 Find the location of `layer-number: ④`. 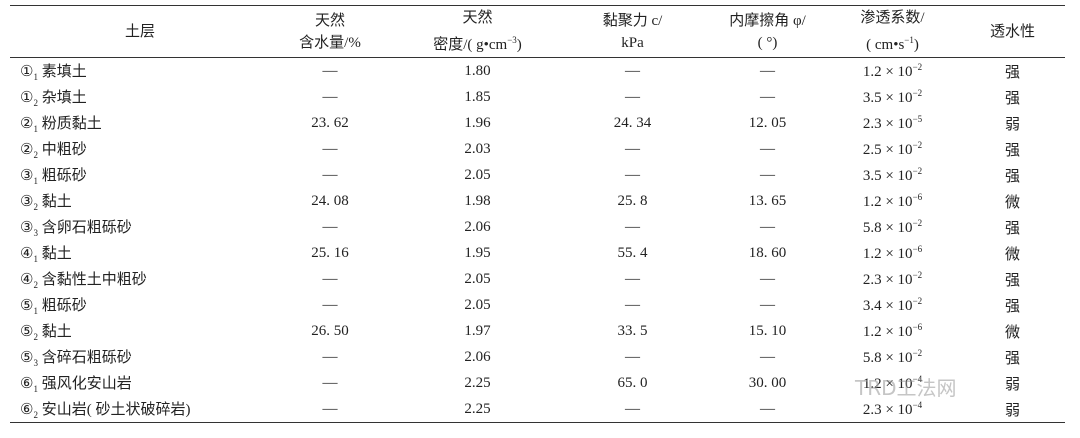

layer-number: ④ is located at coordinates (27, 280).